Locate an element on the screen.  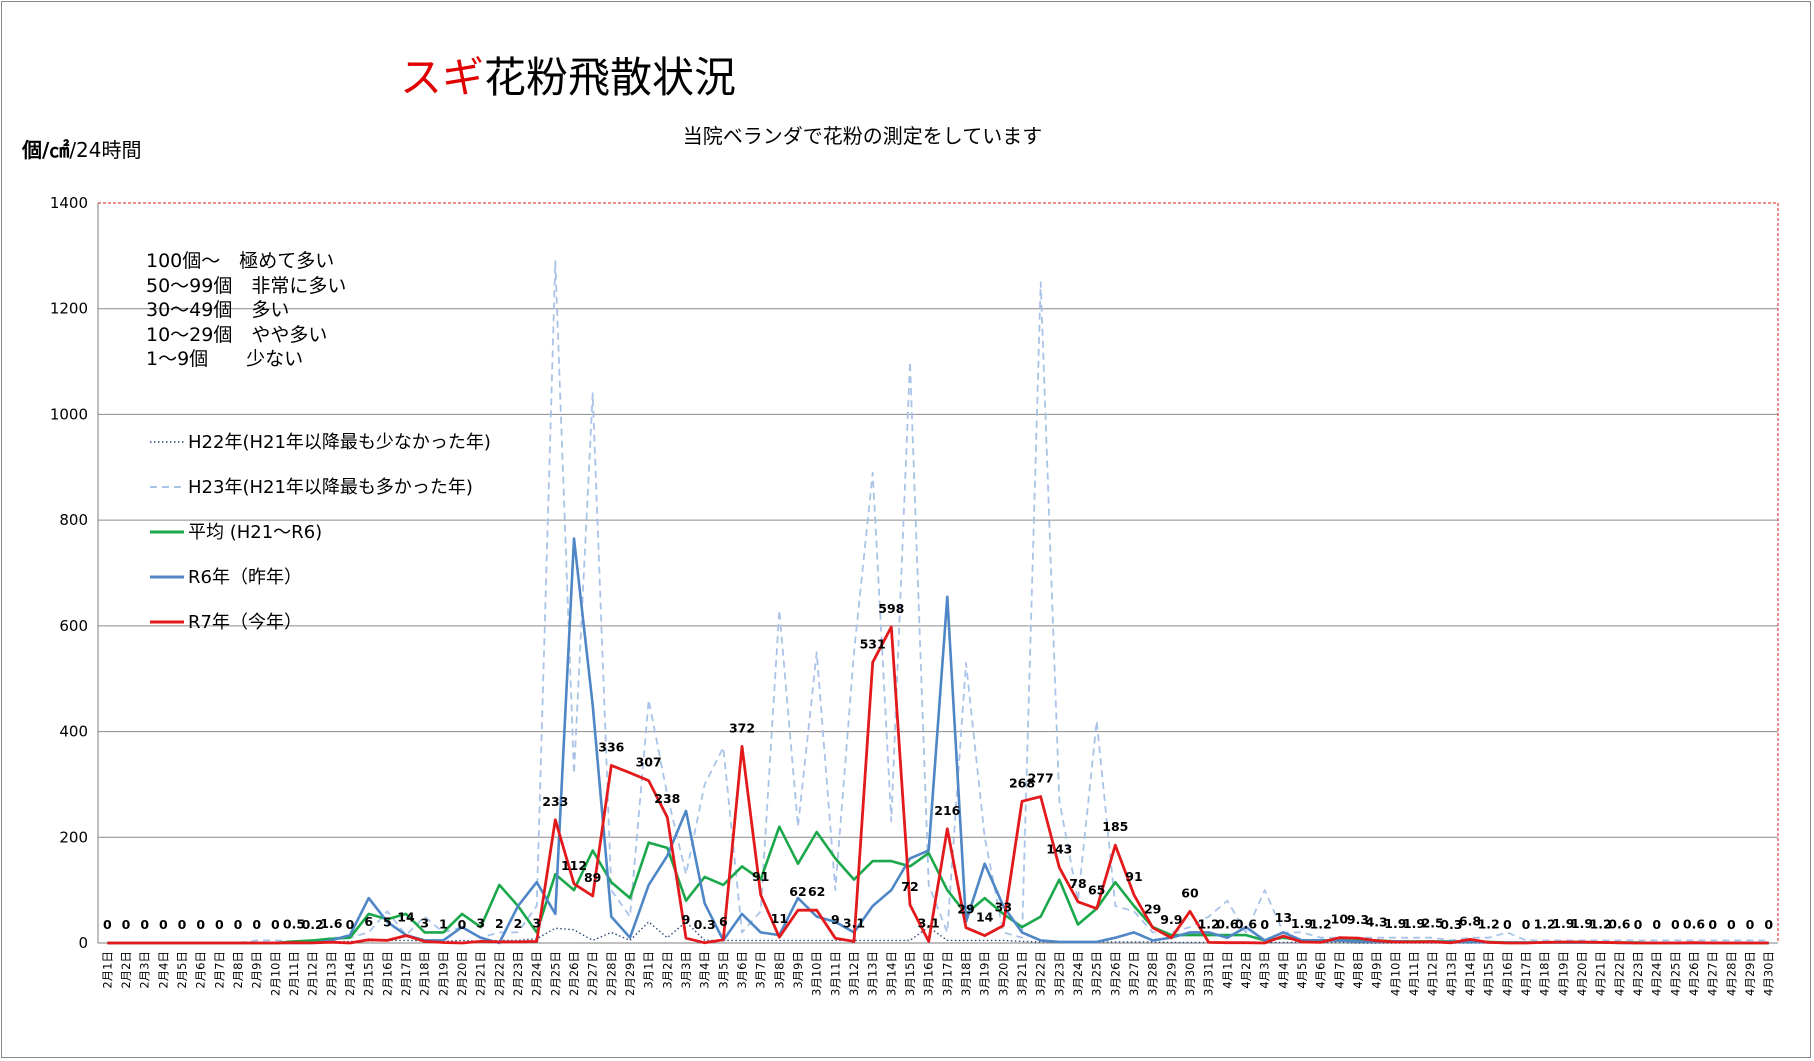
data-label-r7: 1.6 is located at coordinates (331, 923).